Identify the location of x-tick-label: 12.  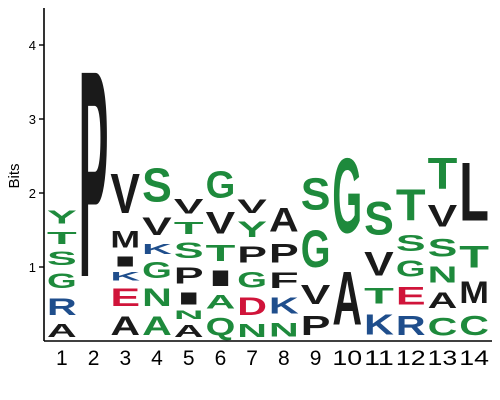
(411, 358).